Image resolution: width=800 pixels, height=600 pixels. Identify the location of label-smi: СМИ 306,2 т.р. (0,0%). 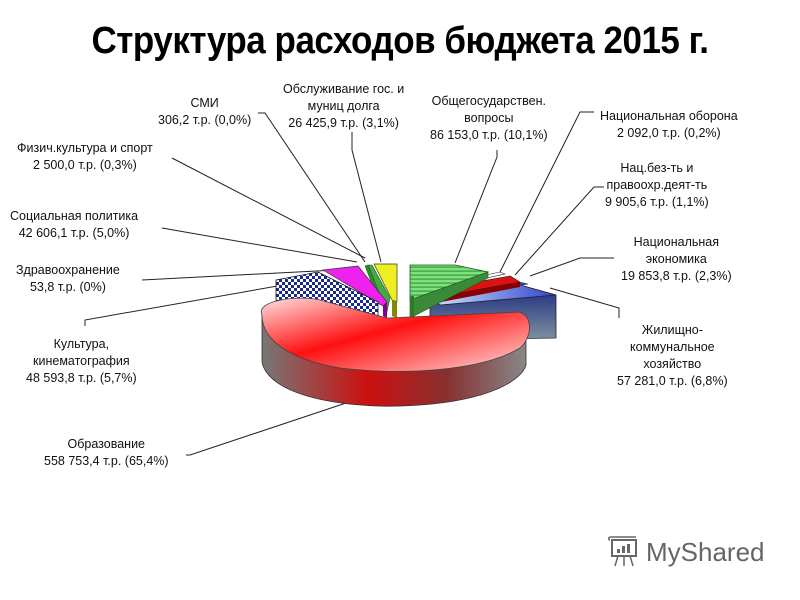
(204, 112).